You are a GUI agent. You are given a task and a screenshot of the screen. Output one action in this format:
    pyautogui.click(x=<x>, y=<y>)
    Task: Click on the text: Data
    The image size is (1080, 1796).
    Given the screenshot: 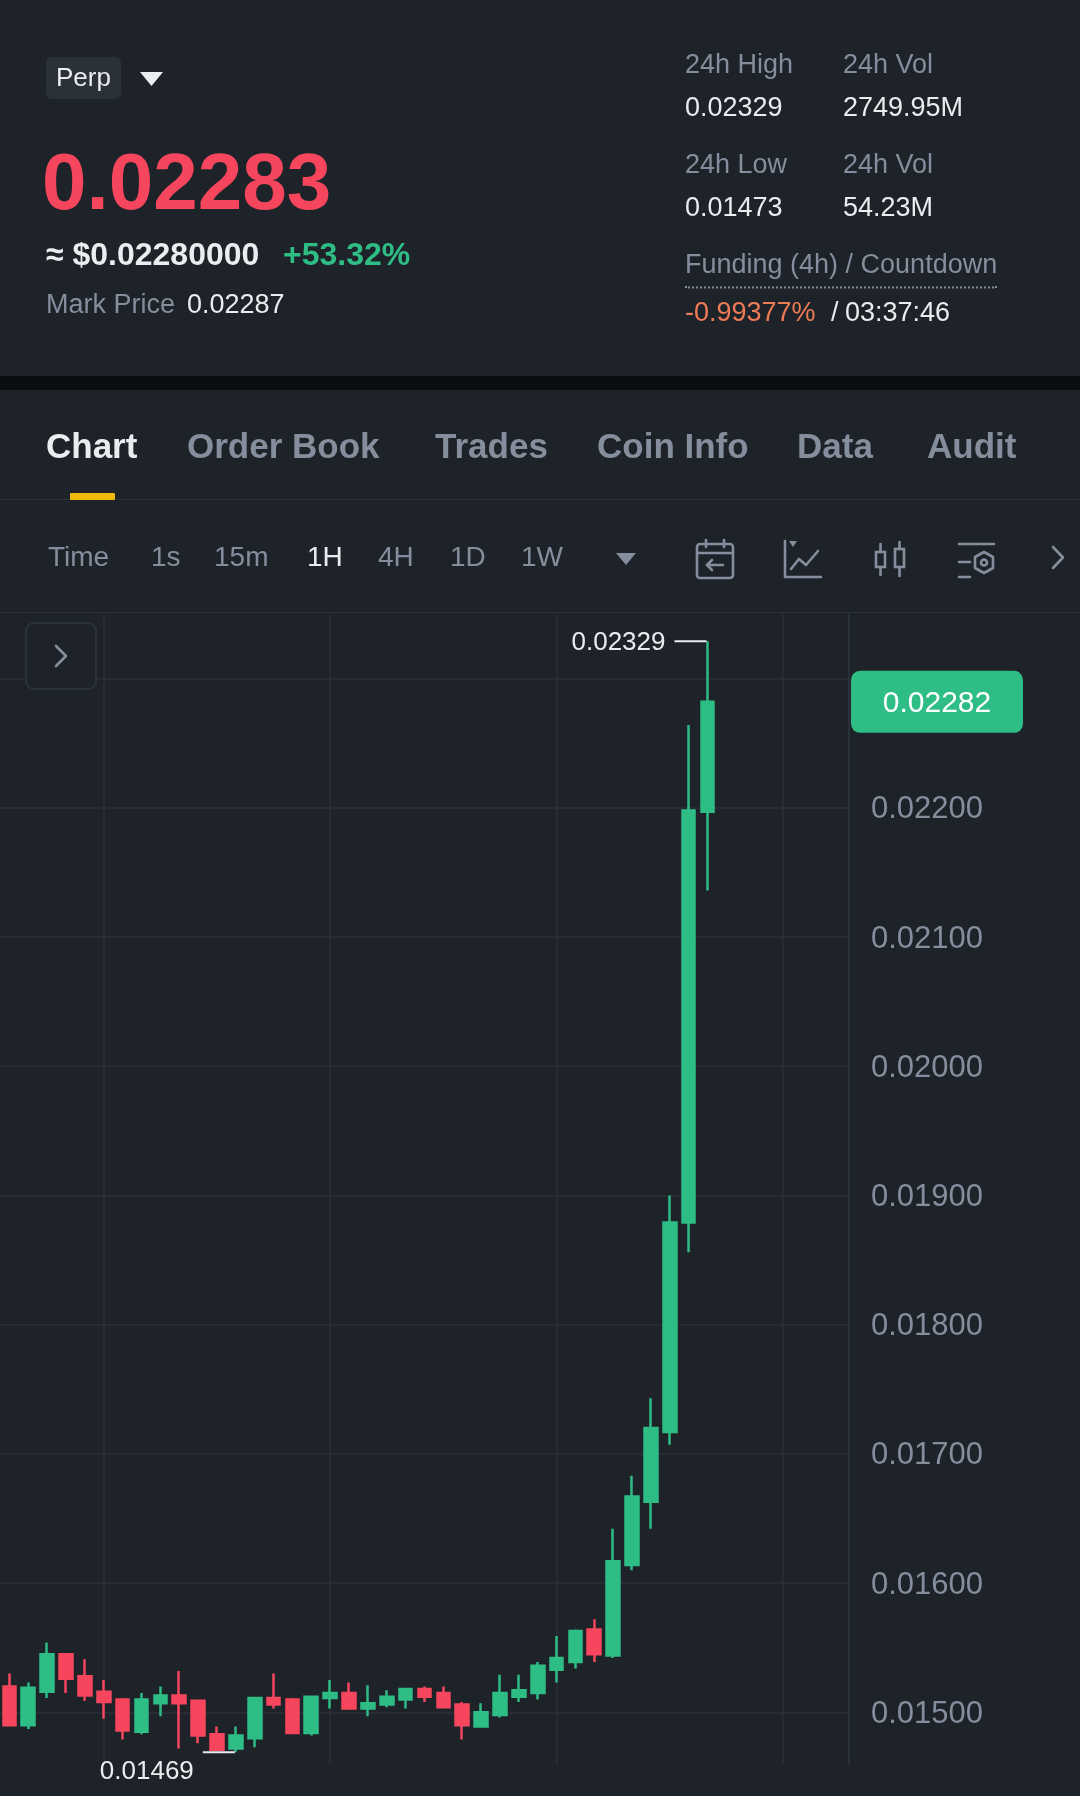 What is the action you would take?
    pyautogui.click(x=835, y=446)
    